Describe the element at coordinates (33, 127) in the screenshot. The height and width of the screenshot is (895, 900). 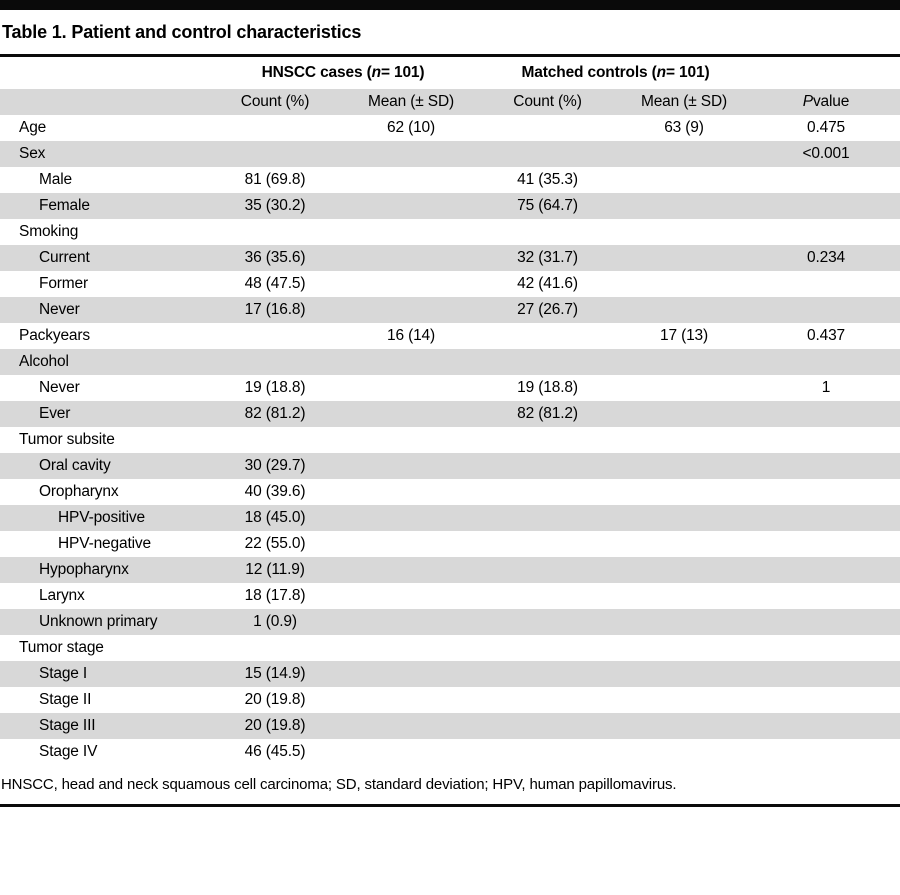
I see `row-label: Age` at that location.